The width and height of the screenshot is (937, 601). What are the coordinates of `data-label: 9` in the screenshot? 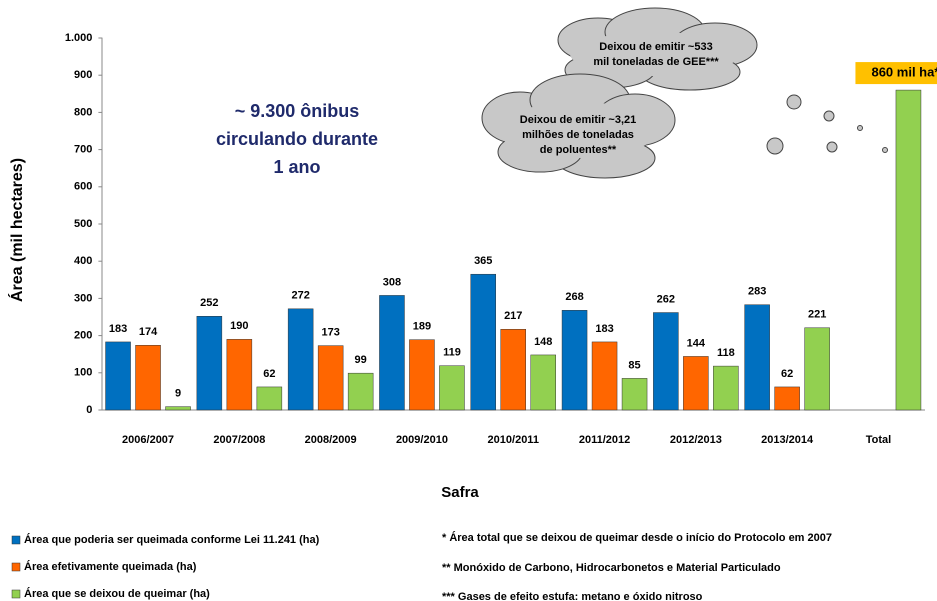 It's located at (178, 394).